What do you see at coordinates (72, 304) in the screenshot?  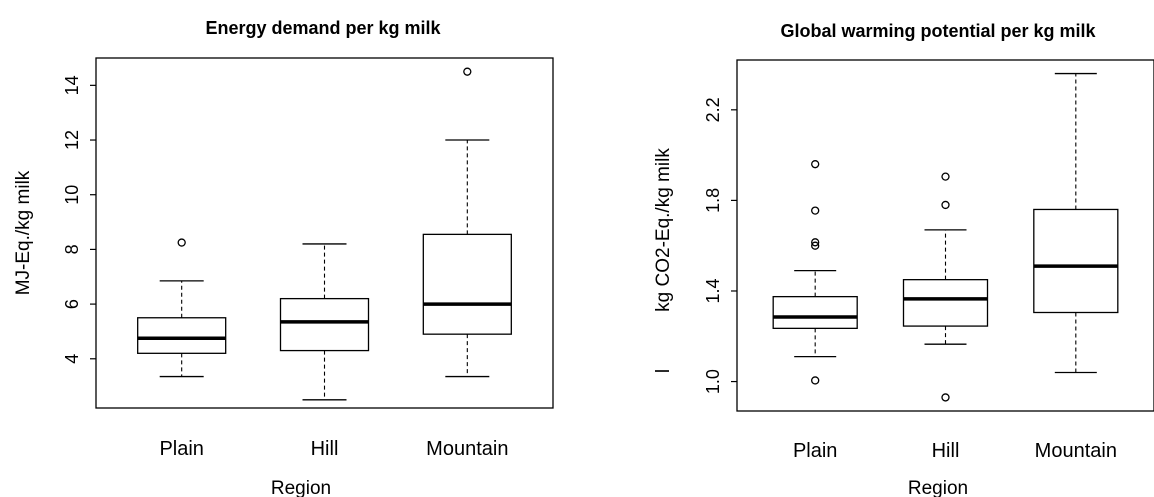 I see `y-tick-label: 6` at bounding box center [72, 304].